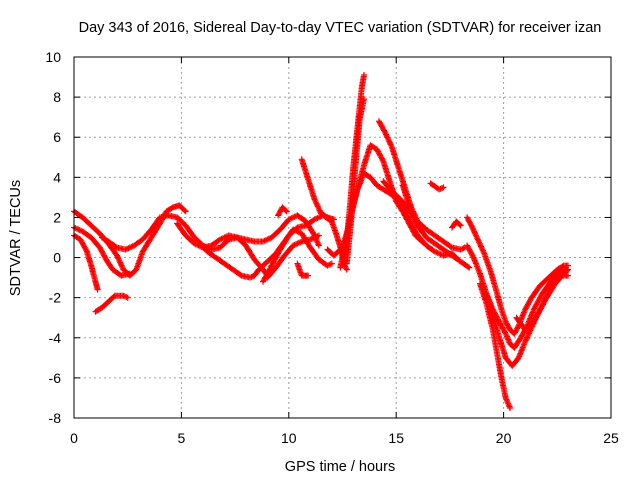 This screenshot has height=480, width=640. I want to click on x-axis-label: GPS time / hours, so click(340, 467).